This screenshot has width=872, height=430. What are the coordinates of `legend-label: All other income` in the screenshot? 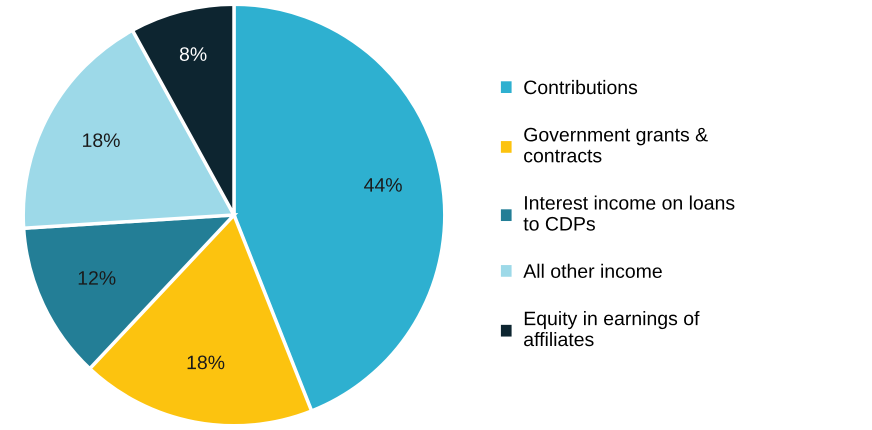 It's located at (592, 271).